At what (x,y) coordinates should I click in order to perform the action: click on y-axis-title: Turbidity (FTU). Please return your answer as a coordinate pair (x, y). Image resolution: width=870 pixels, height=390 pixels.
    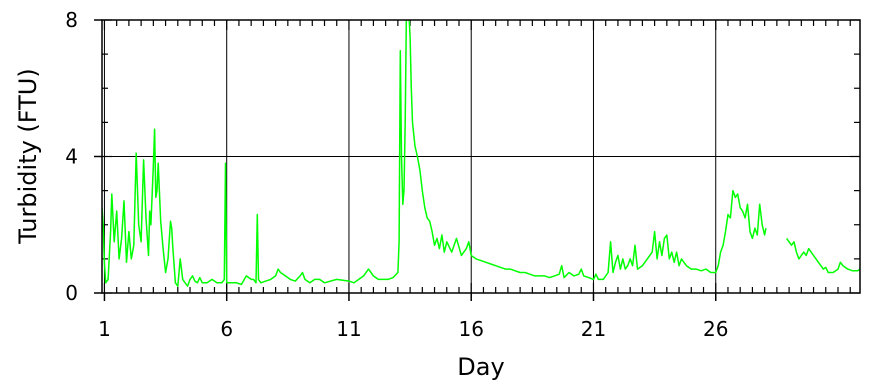
    Looking at the image, I should click on (28, 156).